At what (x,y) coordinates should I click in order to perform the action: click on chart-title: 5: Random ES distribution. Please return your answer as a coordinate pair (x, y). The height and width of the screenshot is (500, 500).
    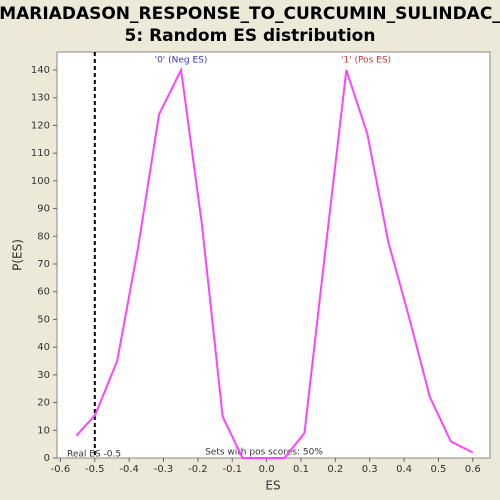
    Looking at the image, I should click on (250, 36).